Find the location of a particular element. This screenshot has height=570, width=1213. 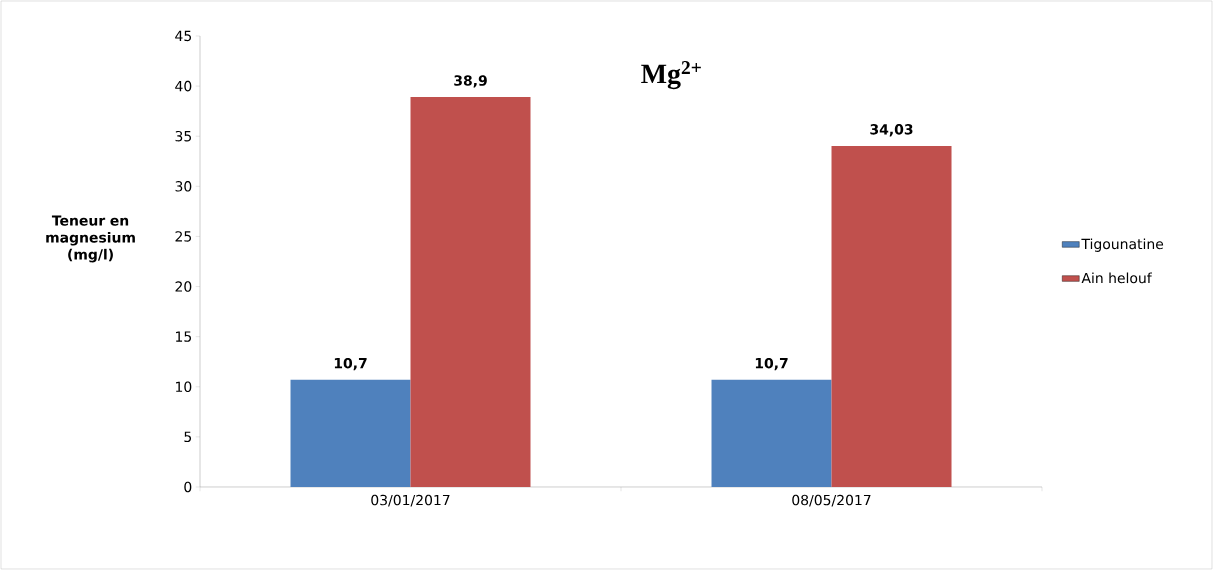

y-tick-label: 5 is located at coordinates (188, 437).